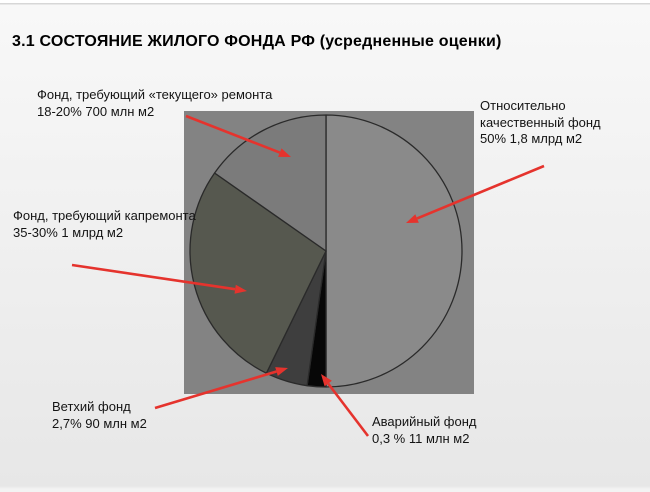 The height and width of the screenshot is (492, 650). Describe the element at coordinates (96, 111) in the screenshot. I see `callout-value: 18-20% 700 млн м2` at that location.